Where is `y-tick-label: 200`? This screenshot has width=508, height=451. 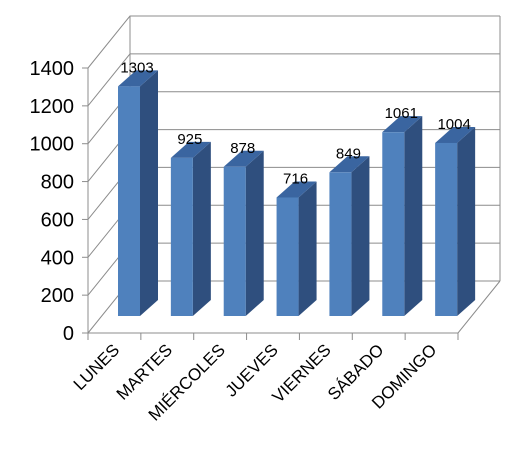 y-tick-label: 200 is located at coordinates (57, 296).